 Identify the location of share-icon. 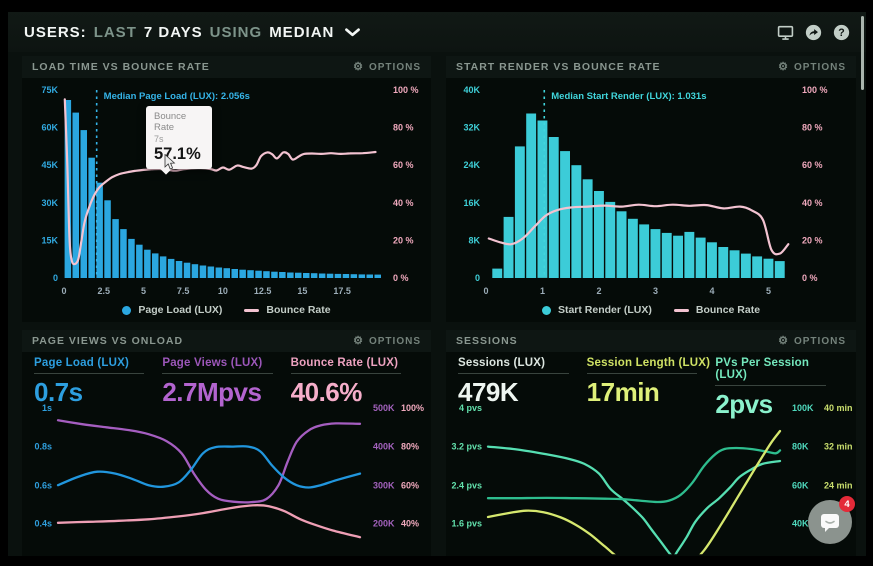
(813, 32).